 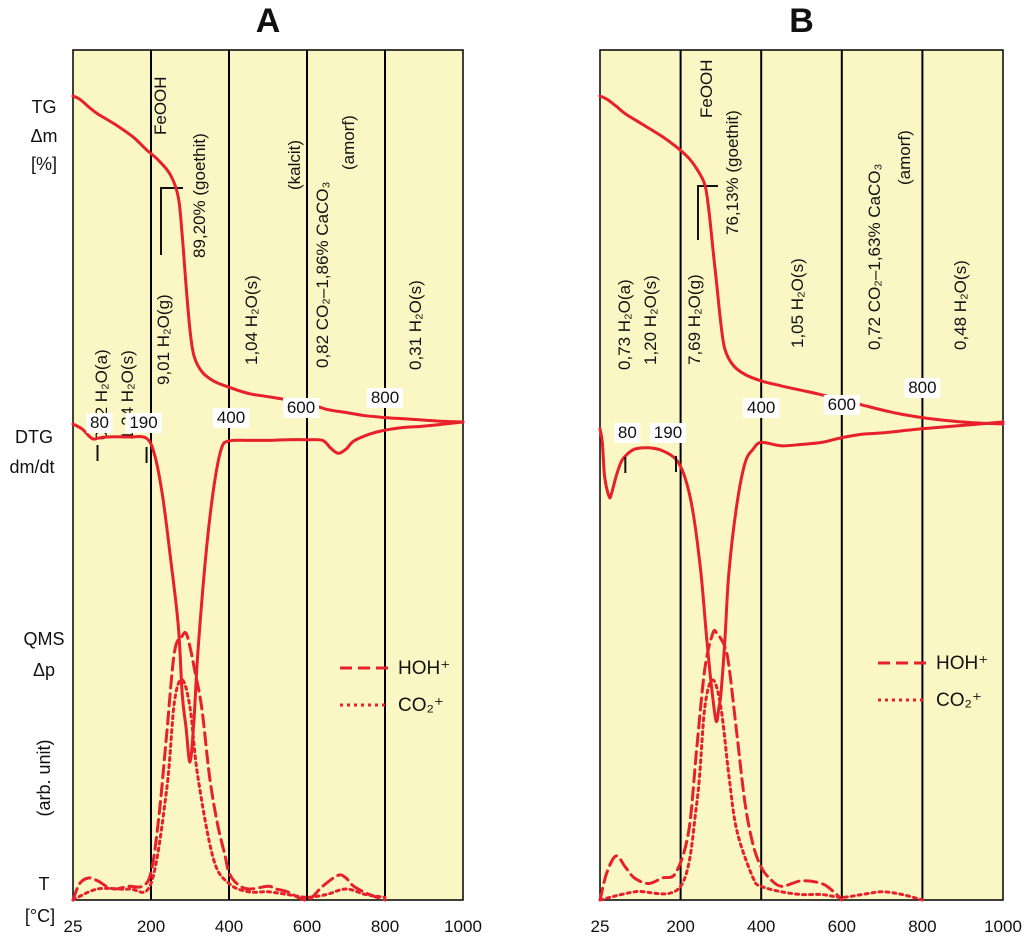 I want to click on panel-a-annotation-text: 89,20% (goethit), so click(x=199, y=195).